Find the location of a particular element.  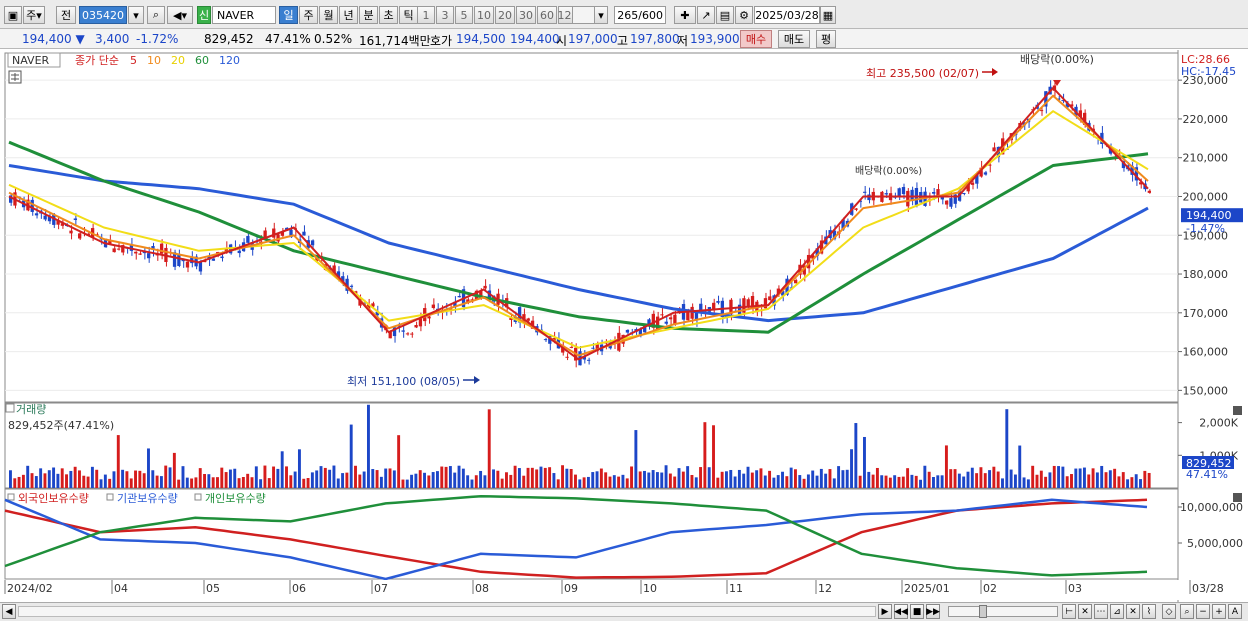

scroll-right-icon: ▶ is located at coordinates (885, 611).